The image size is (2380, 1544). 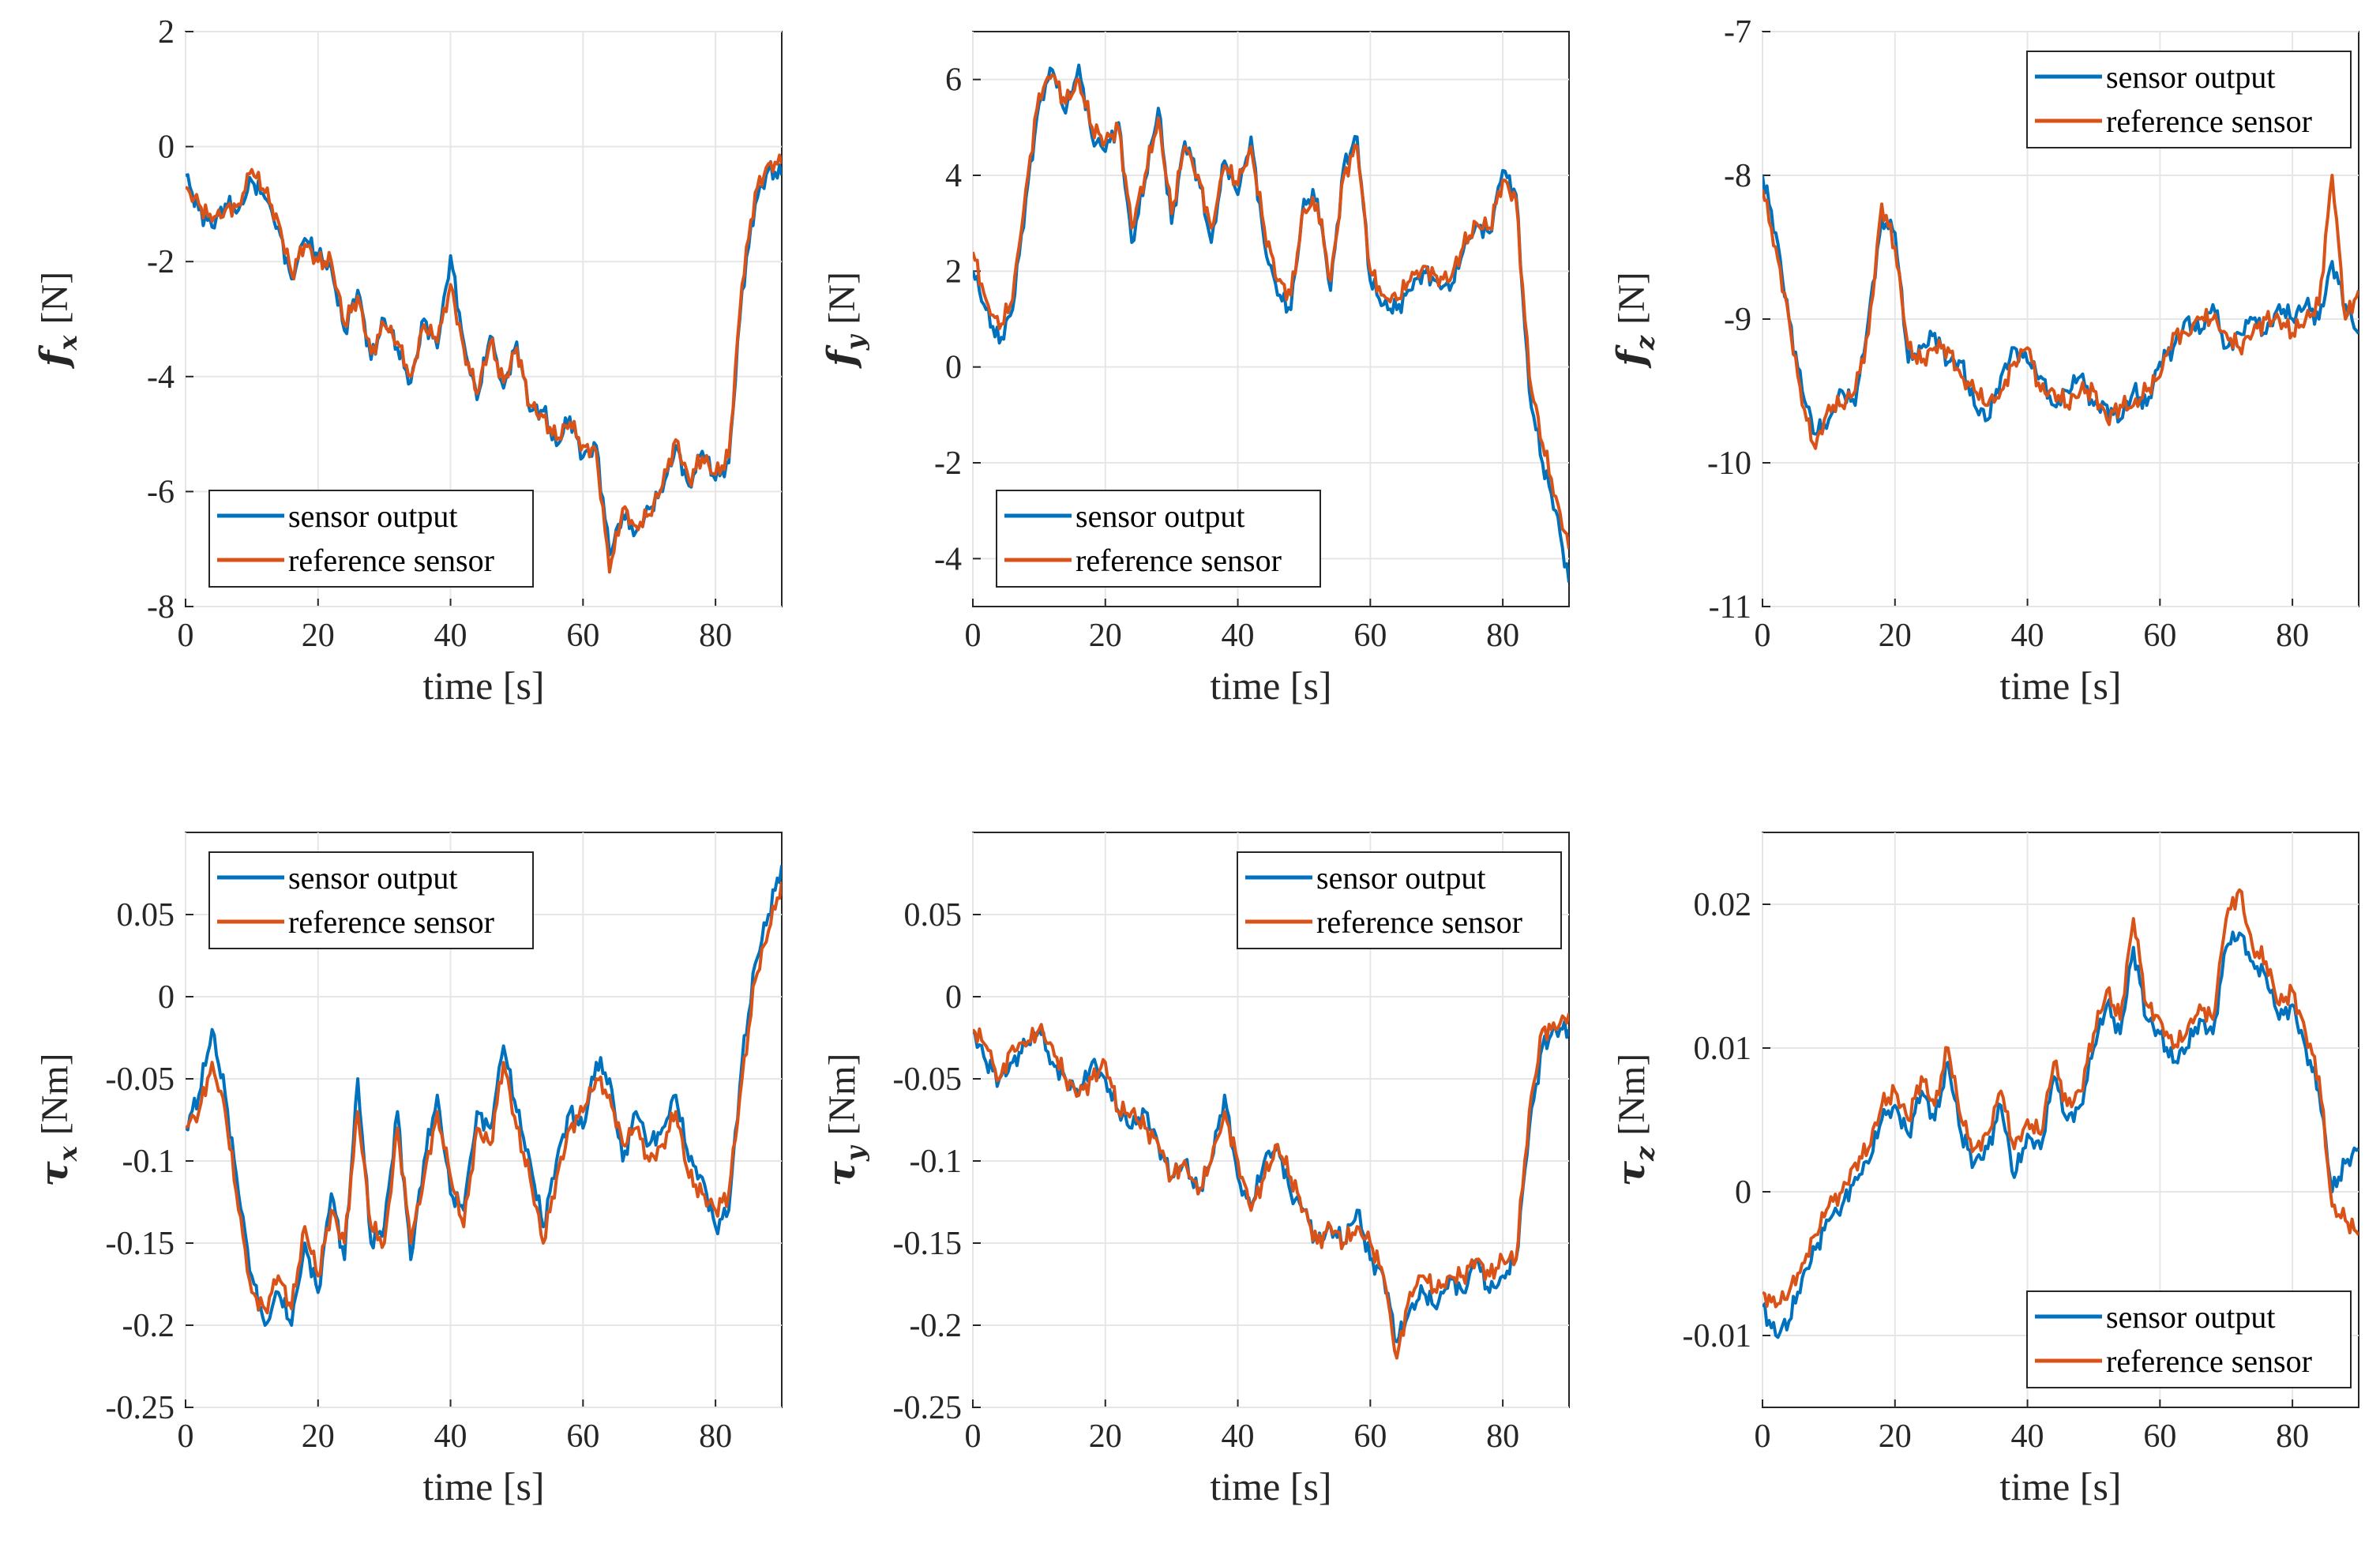 I want to click on y-tick-label: 0.02, so click(x=1723, y=905).